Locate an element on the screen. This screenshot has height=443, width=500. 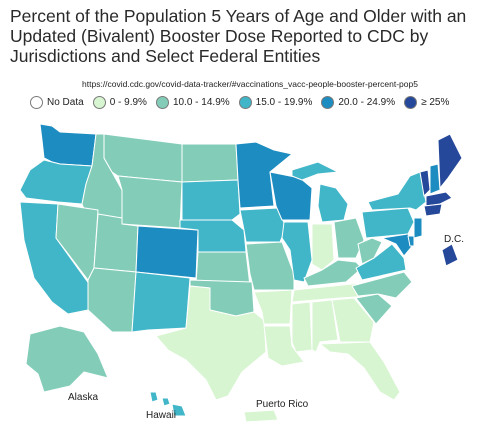
state-arkansas is located at coordinates (273, 307).